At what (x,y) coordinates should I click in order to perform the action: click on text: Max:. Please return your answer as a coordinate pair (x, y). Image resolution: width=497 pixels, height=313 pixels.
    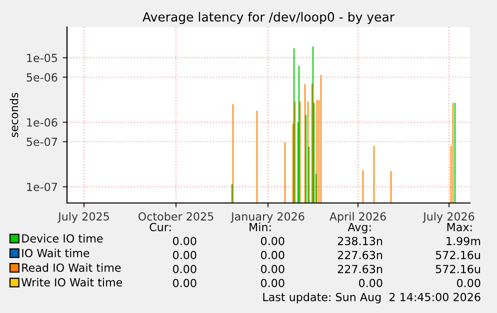
    Looking at the image, I should click on (459, 227).